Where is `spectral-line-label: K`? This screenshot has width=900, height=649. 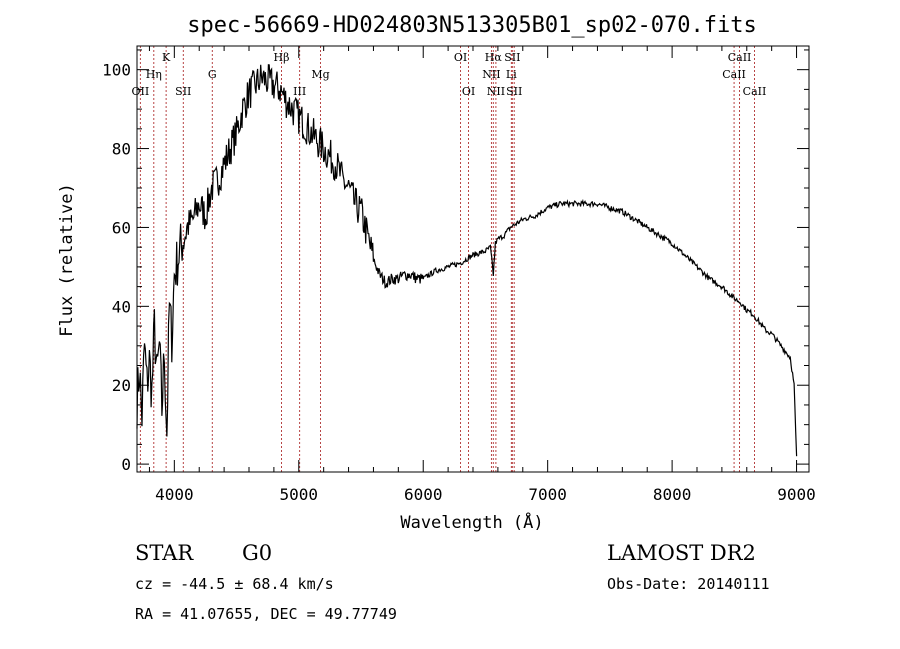 spectral-line-label: K is located at coordinates (166, 57).